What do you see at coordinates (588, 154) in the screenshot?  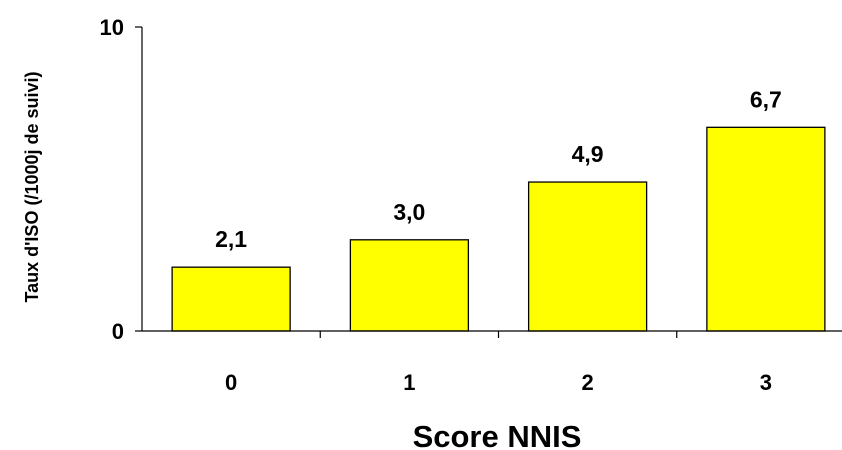 I see `data-label-2: 4,9` at bounding box center [588, 154].